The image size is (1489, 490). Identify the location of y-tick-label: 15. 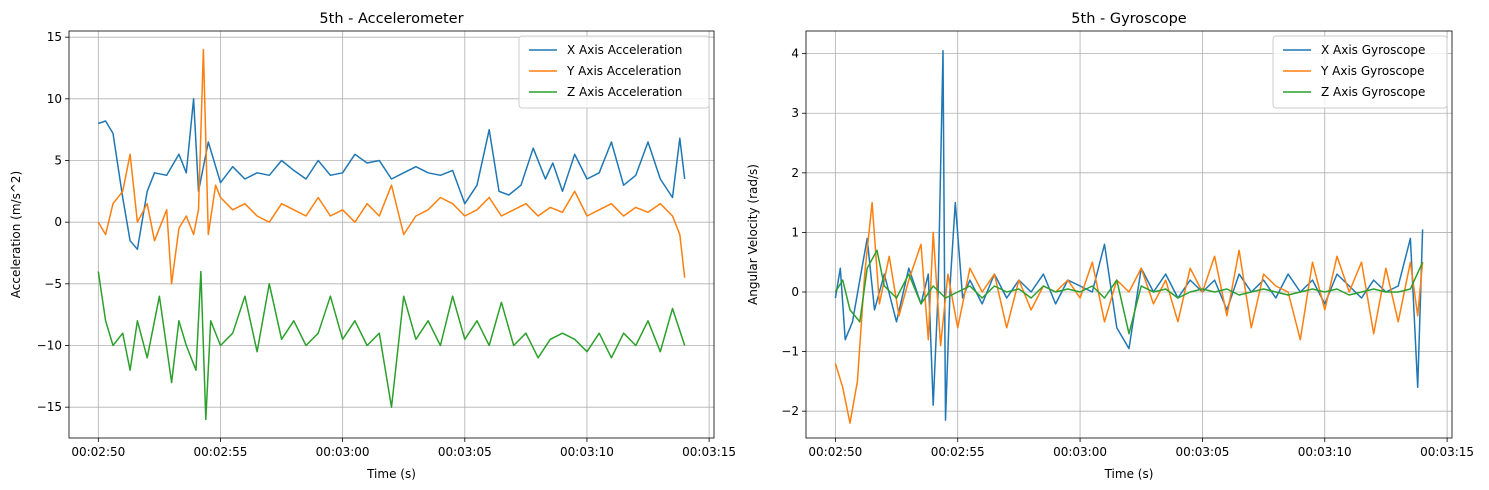
(54, 37).